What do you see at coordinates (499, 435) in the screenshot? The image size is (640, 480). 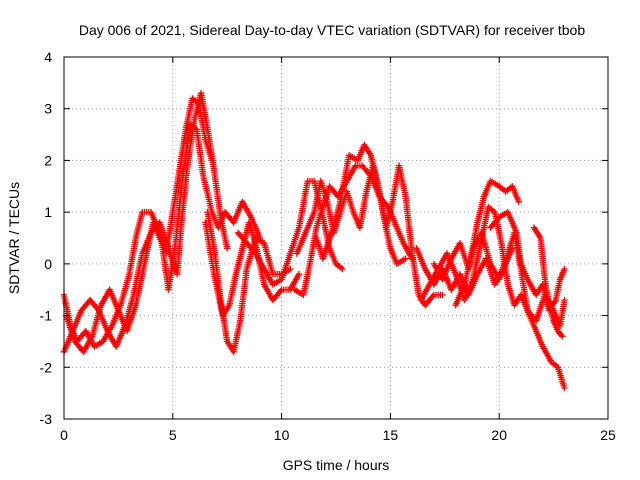 I see `x-tick-label: 20` at bounding box center [499, 435].